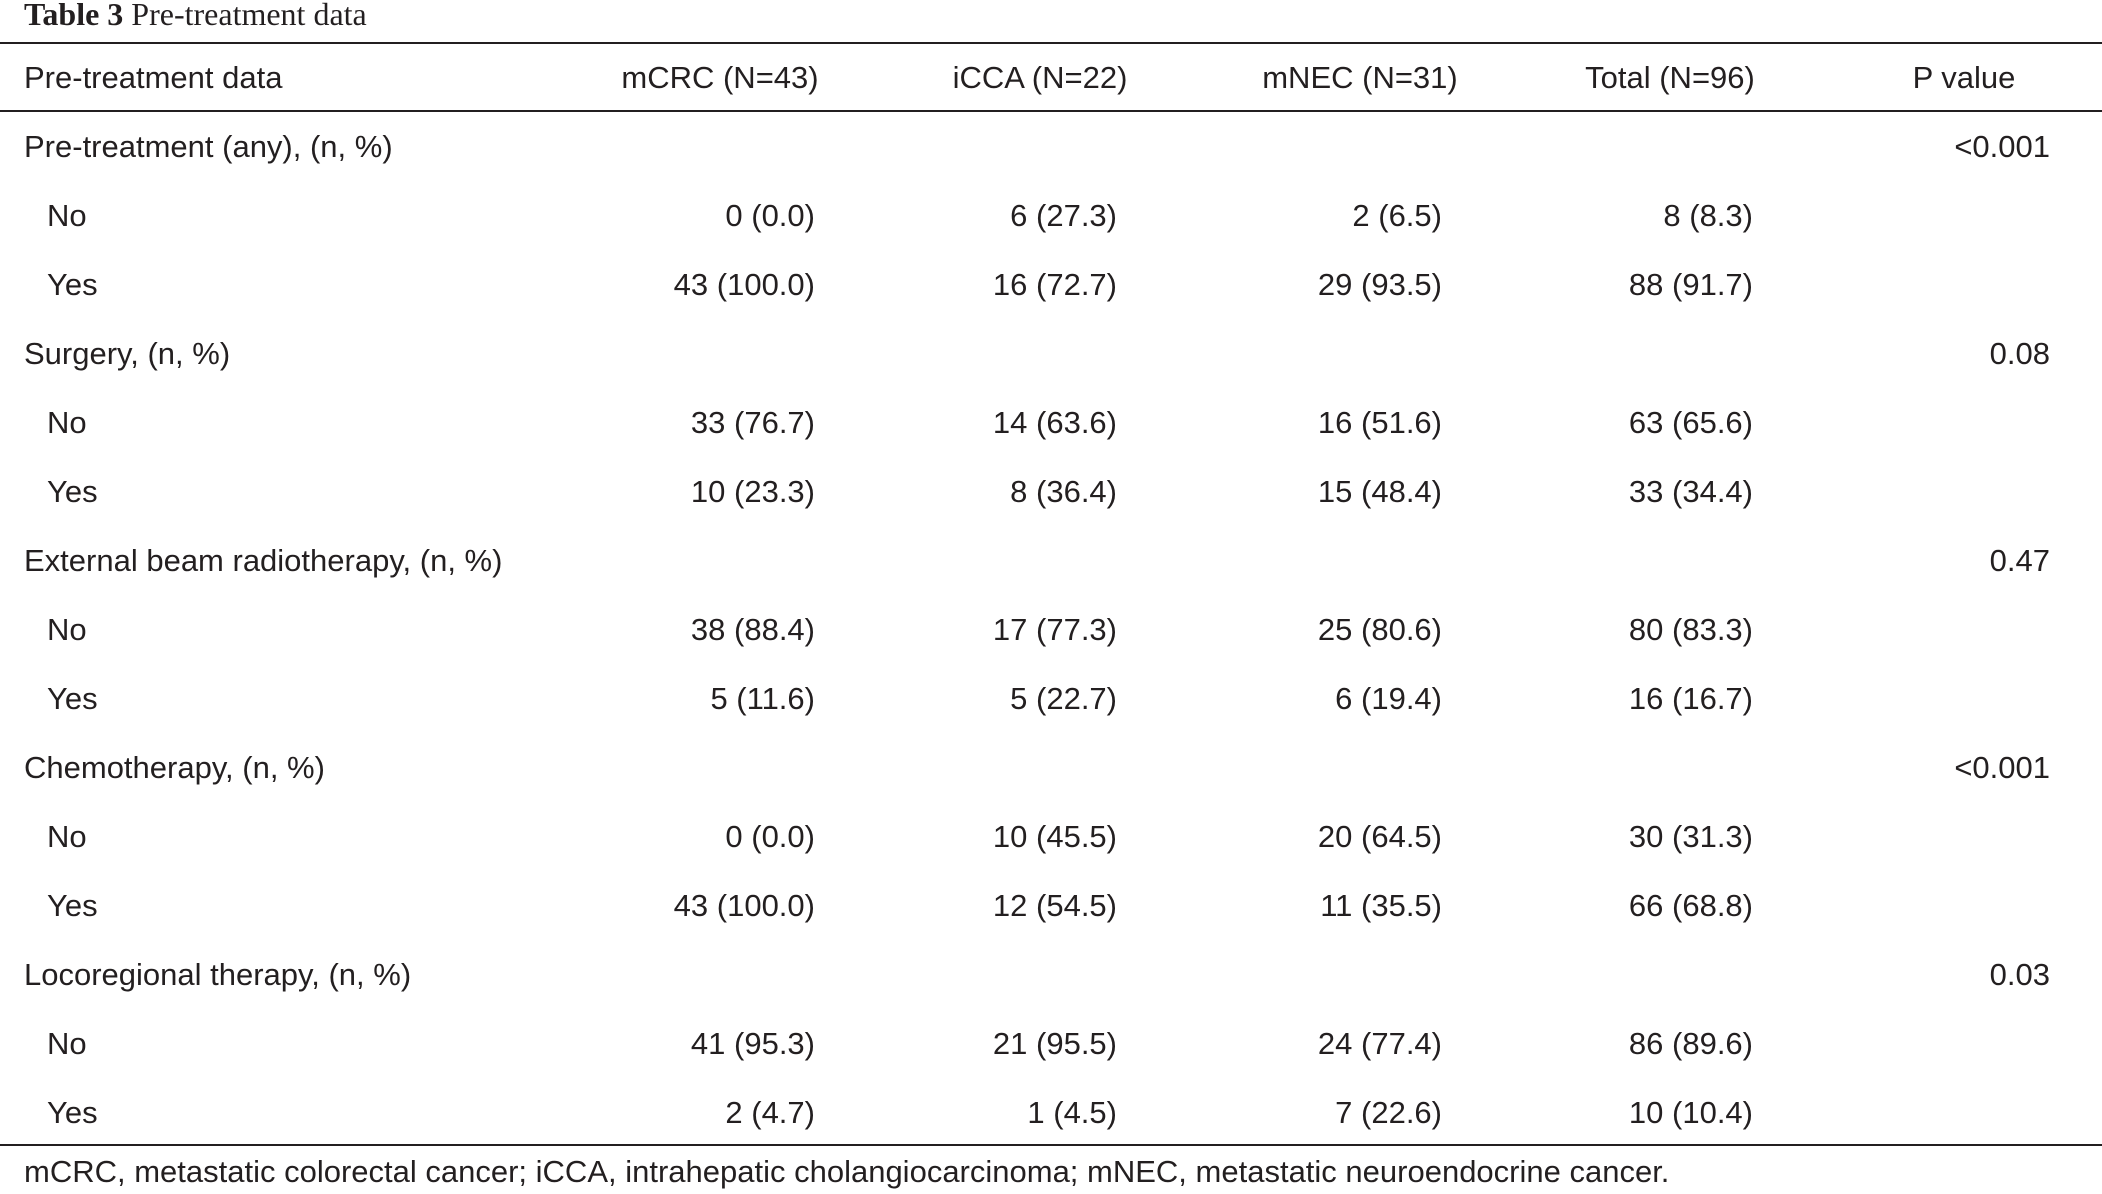 This screenshot has height=1194, width=2102. What do you see at coordinates (770, 1112) in the screenshot?
I see `cell-mcrc: 2 (4.7)` at bounding box center [770, 1112].